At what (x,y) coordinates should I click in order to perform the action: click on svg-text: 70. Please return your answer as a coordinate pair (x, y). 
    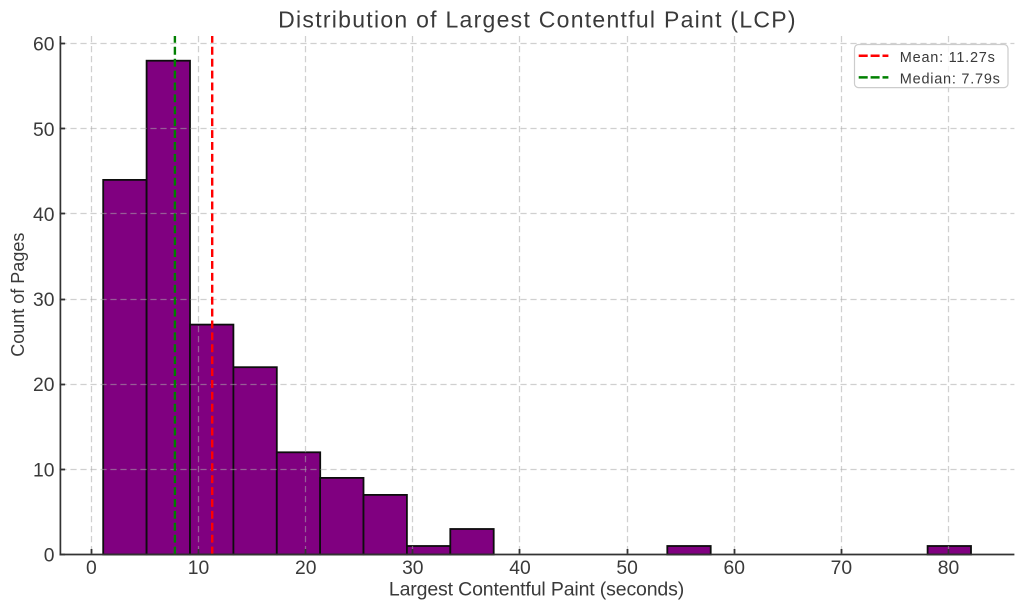
    Looking at the image, I should click on (841, 568).